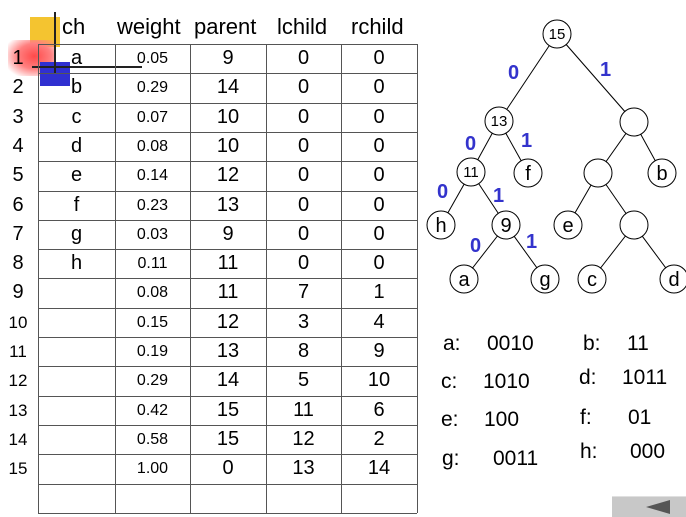 The image size is (686, 517). Describe the element at coordinates (152, 88) in the screenshot. I see `table-cell-weight: 0.29` at that location.